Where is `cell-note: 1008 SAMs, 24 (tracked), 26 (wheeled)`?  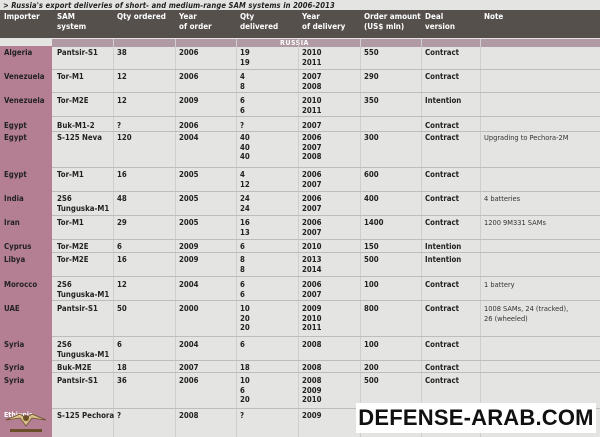
cell-note: 1008 SAMs, 24 (tracked), 26 (wheeled) is located at coordinates (526, 313).